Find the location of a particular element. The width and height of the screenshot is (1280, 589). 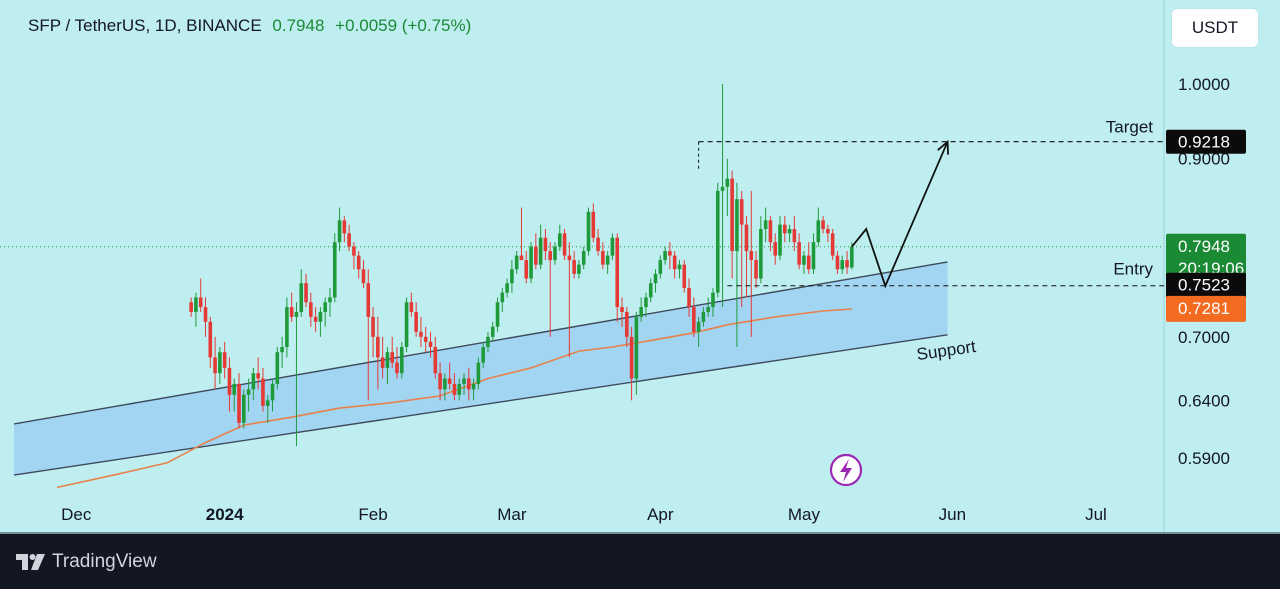

entry-annotation: Entry is located at coordinates (1133, 269).